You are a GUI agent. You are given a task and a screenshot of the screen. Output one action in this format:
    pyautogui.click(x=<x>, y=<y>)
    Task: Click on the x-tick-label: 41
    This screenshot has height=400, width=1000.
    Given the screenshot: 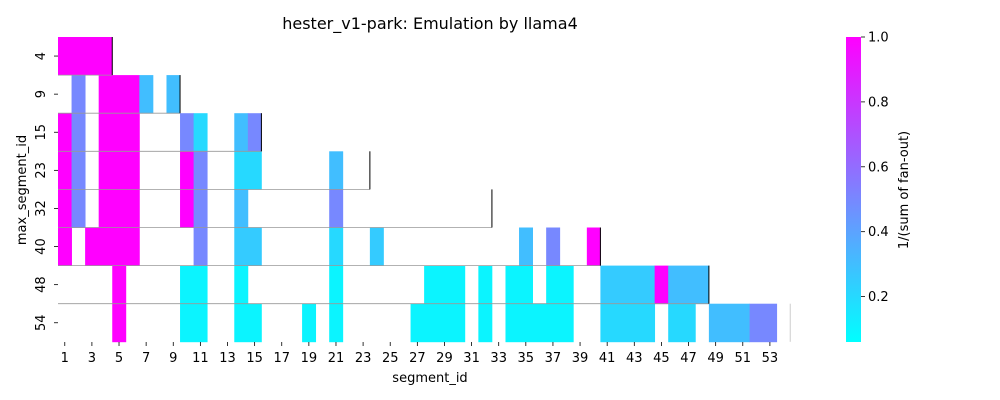 What is the action you would take?
    pyautogui.click(x=607, y=358)
    